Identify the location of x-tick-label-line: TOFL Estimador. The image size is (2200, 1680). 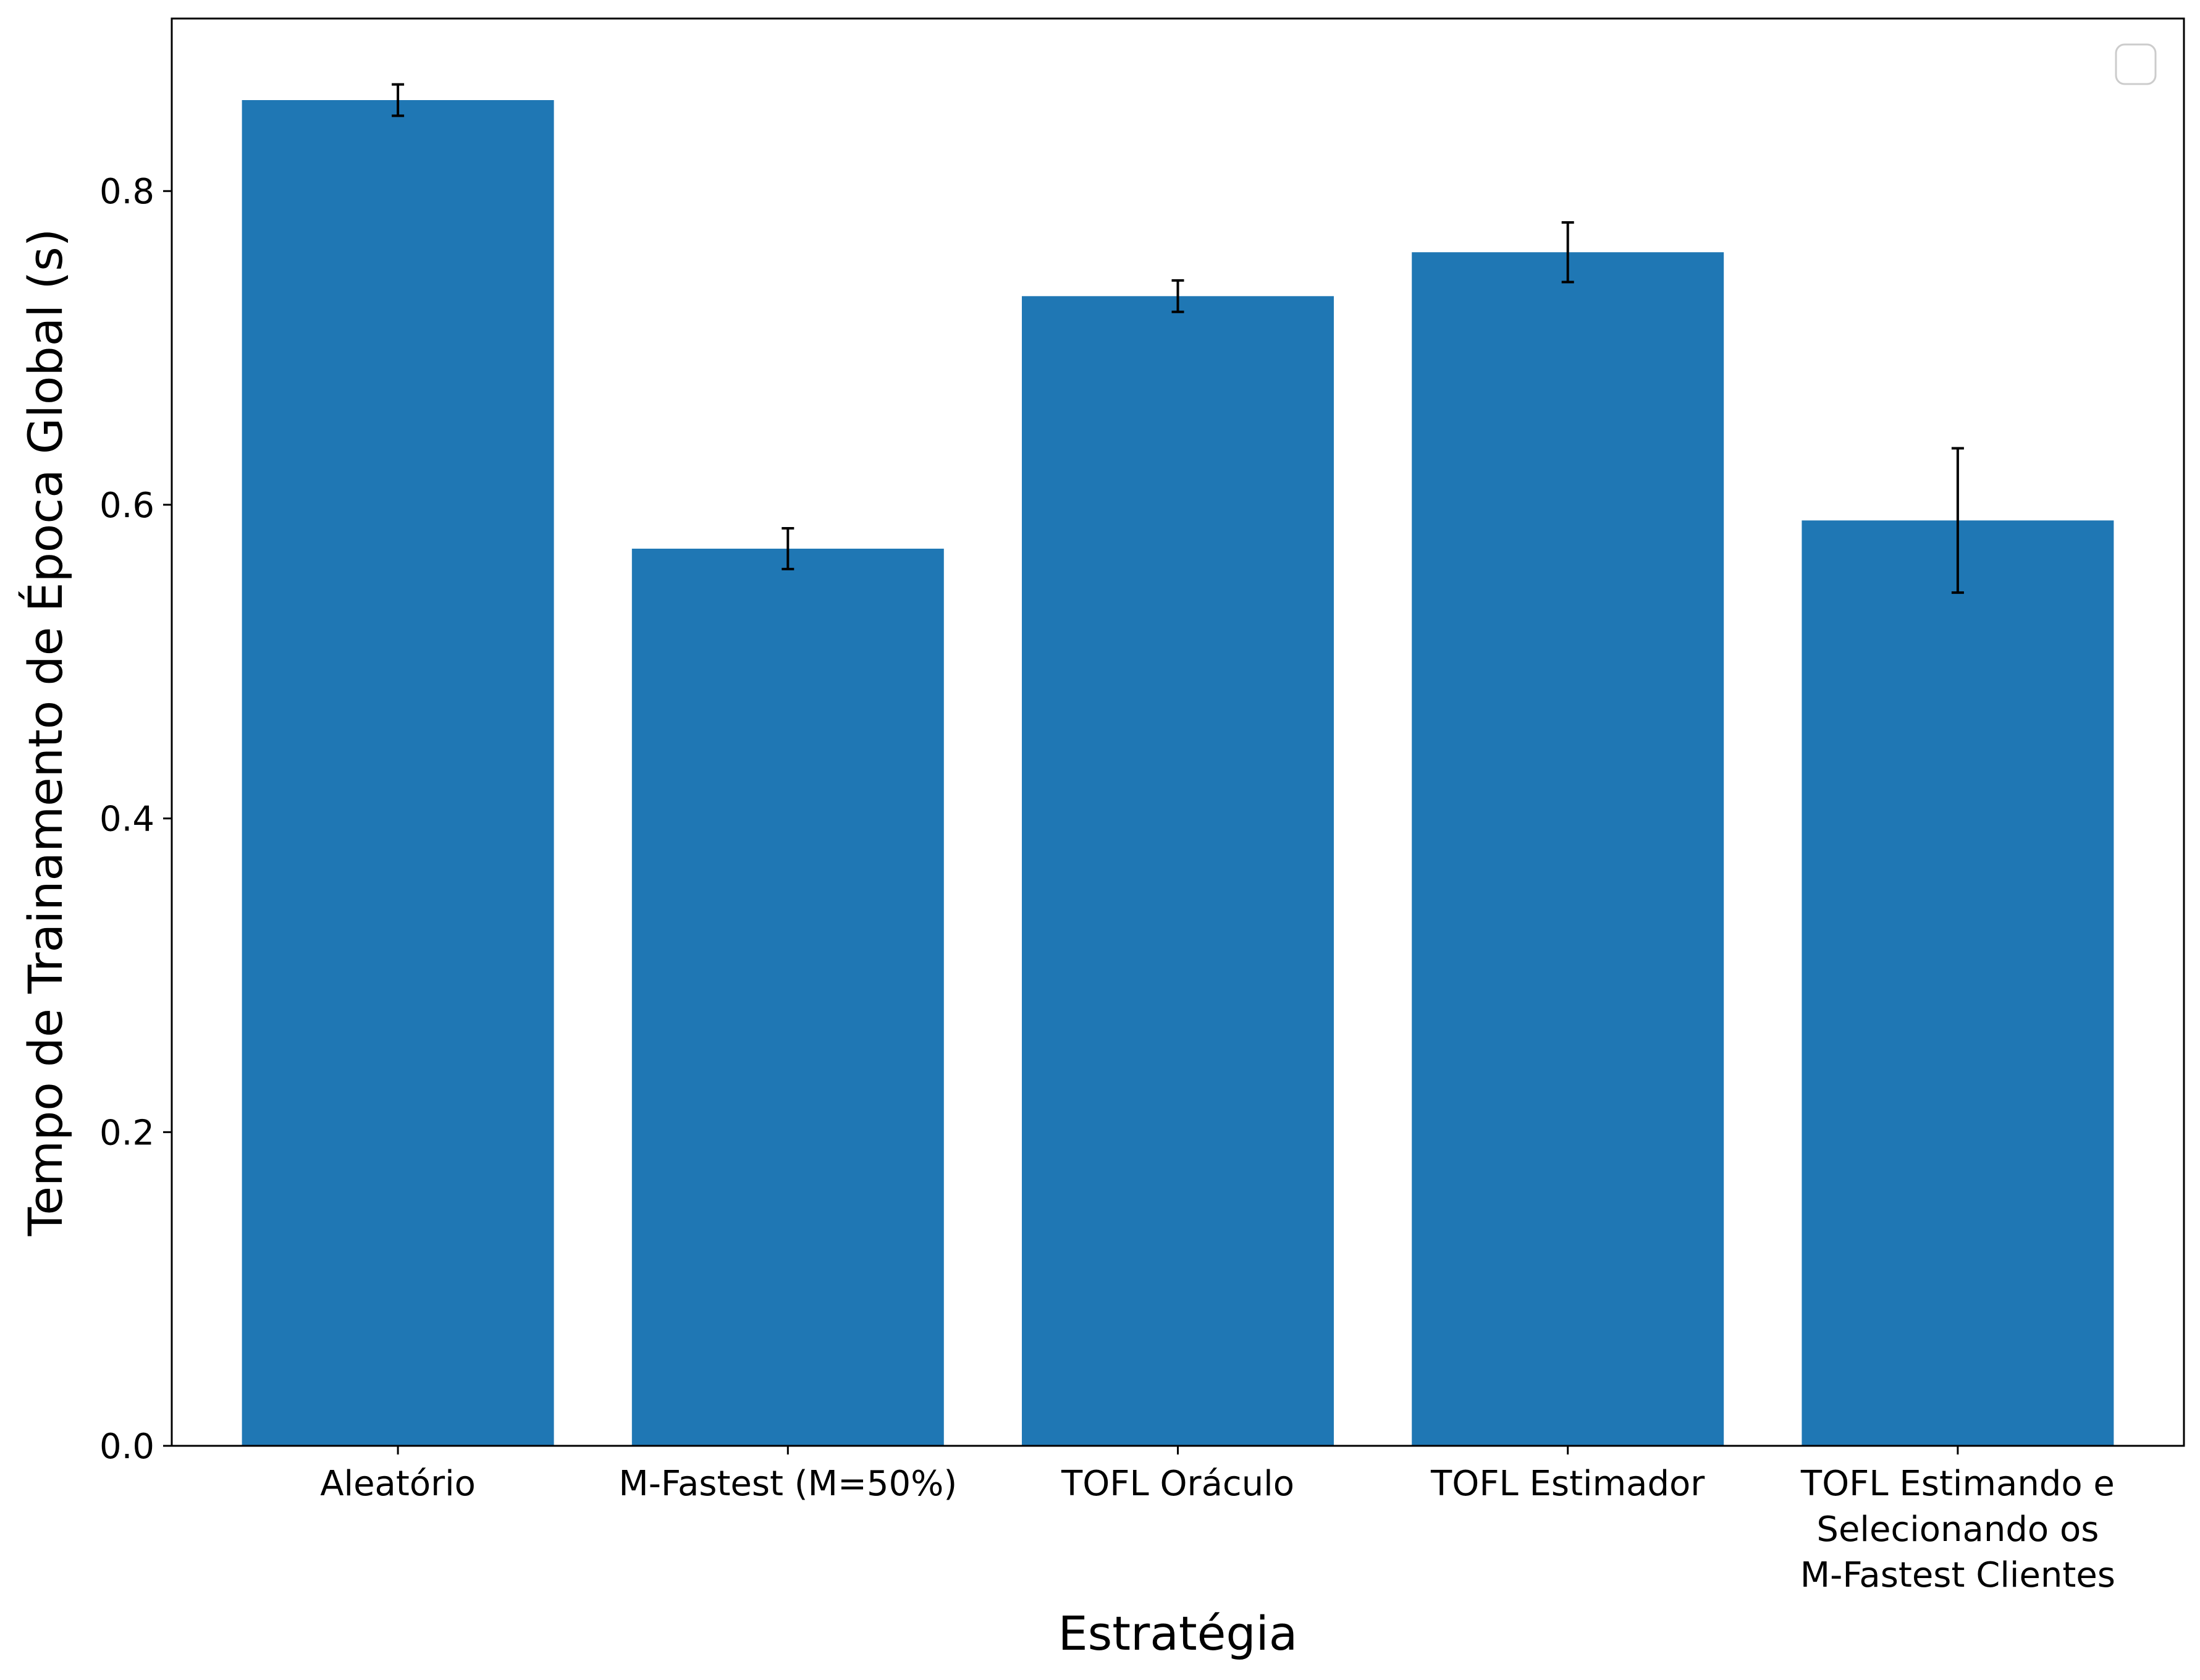
(1567, 1484).